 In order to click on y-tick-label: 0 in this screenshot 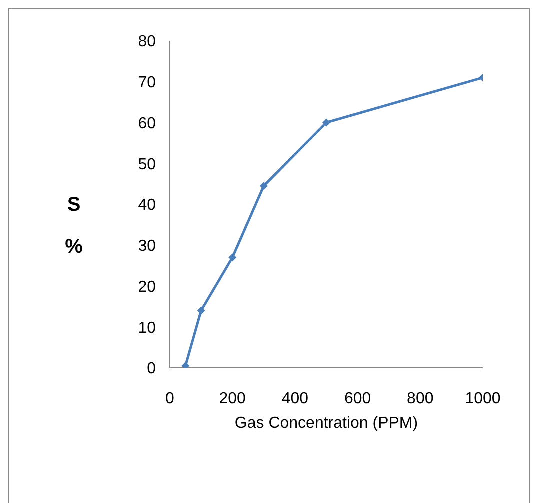, I will do `click(151, 369)`.